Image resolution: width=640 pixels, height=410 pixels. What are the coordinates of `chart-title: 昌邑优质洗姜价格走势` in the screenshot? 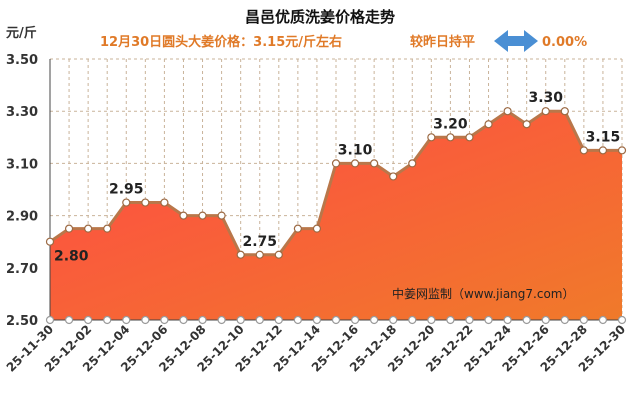 It's located at (320, 17).